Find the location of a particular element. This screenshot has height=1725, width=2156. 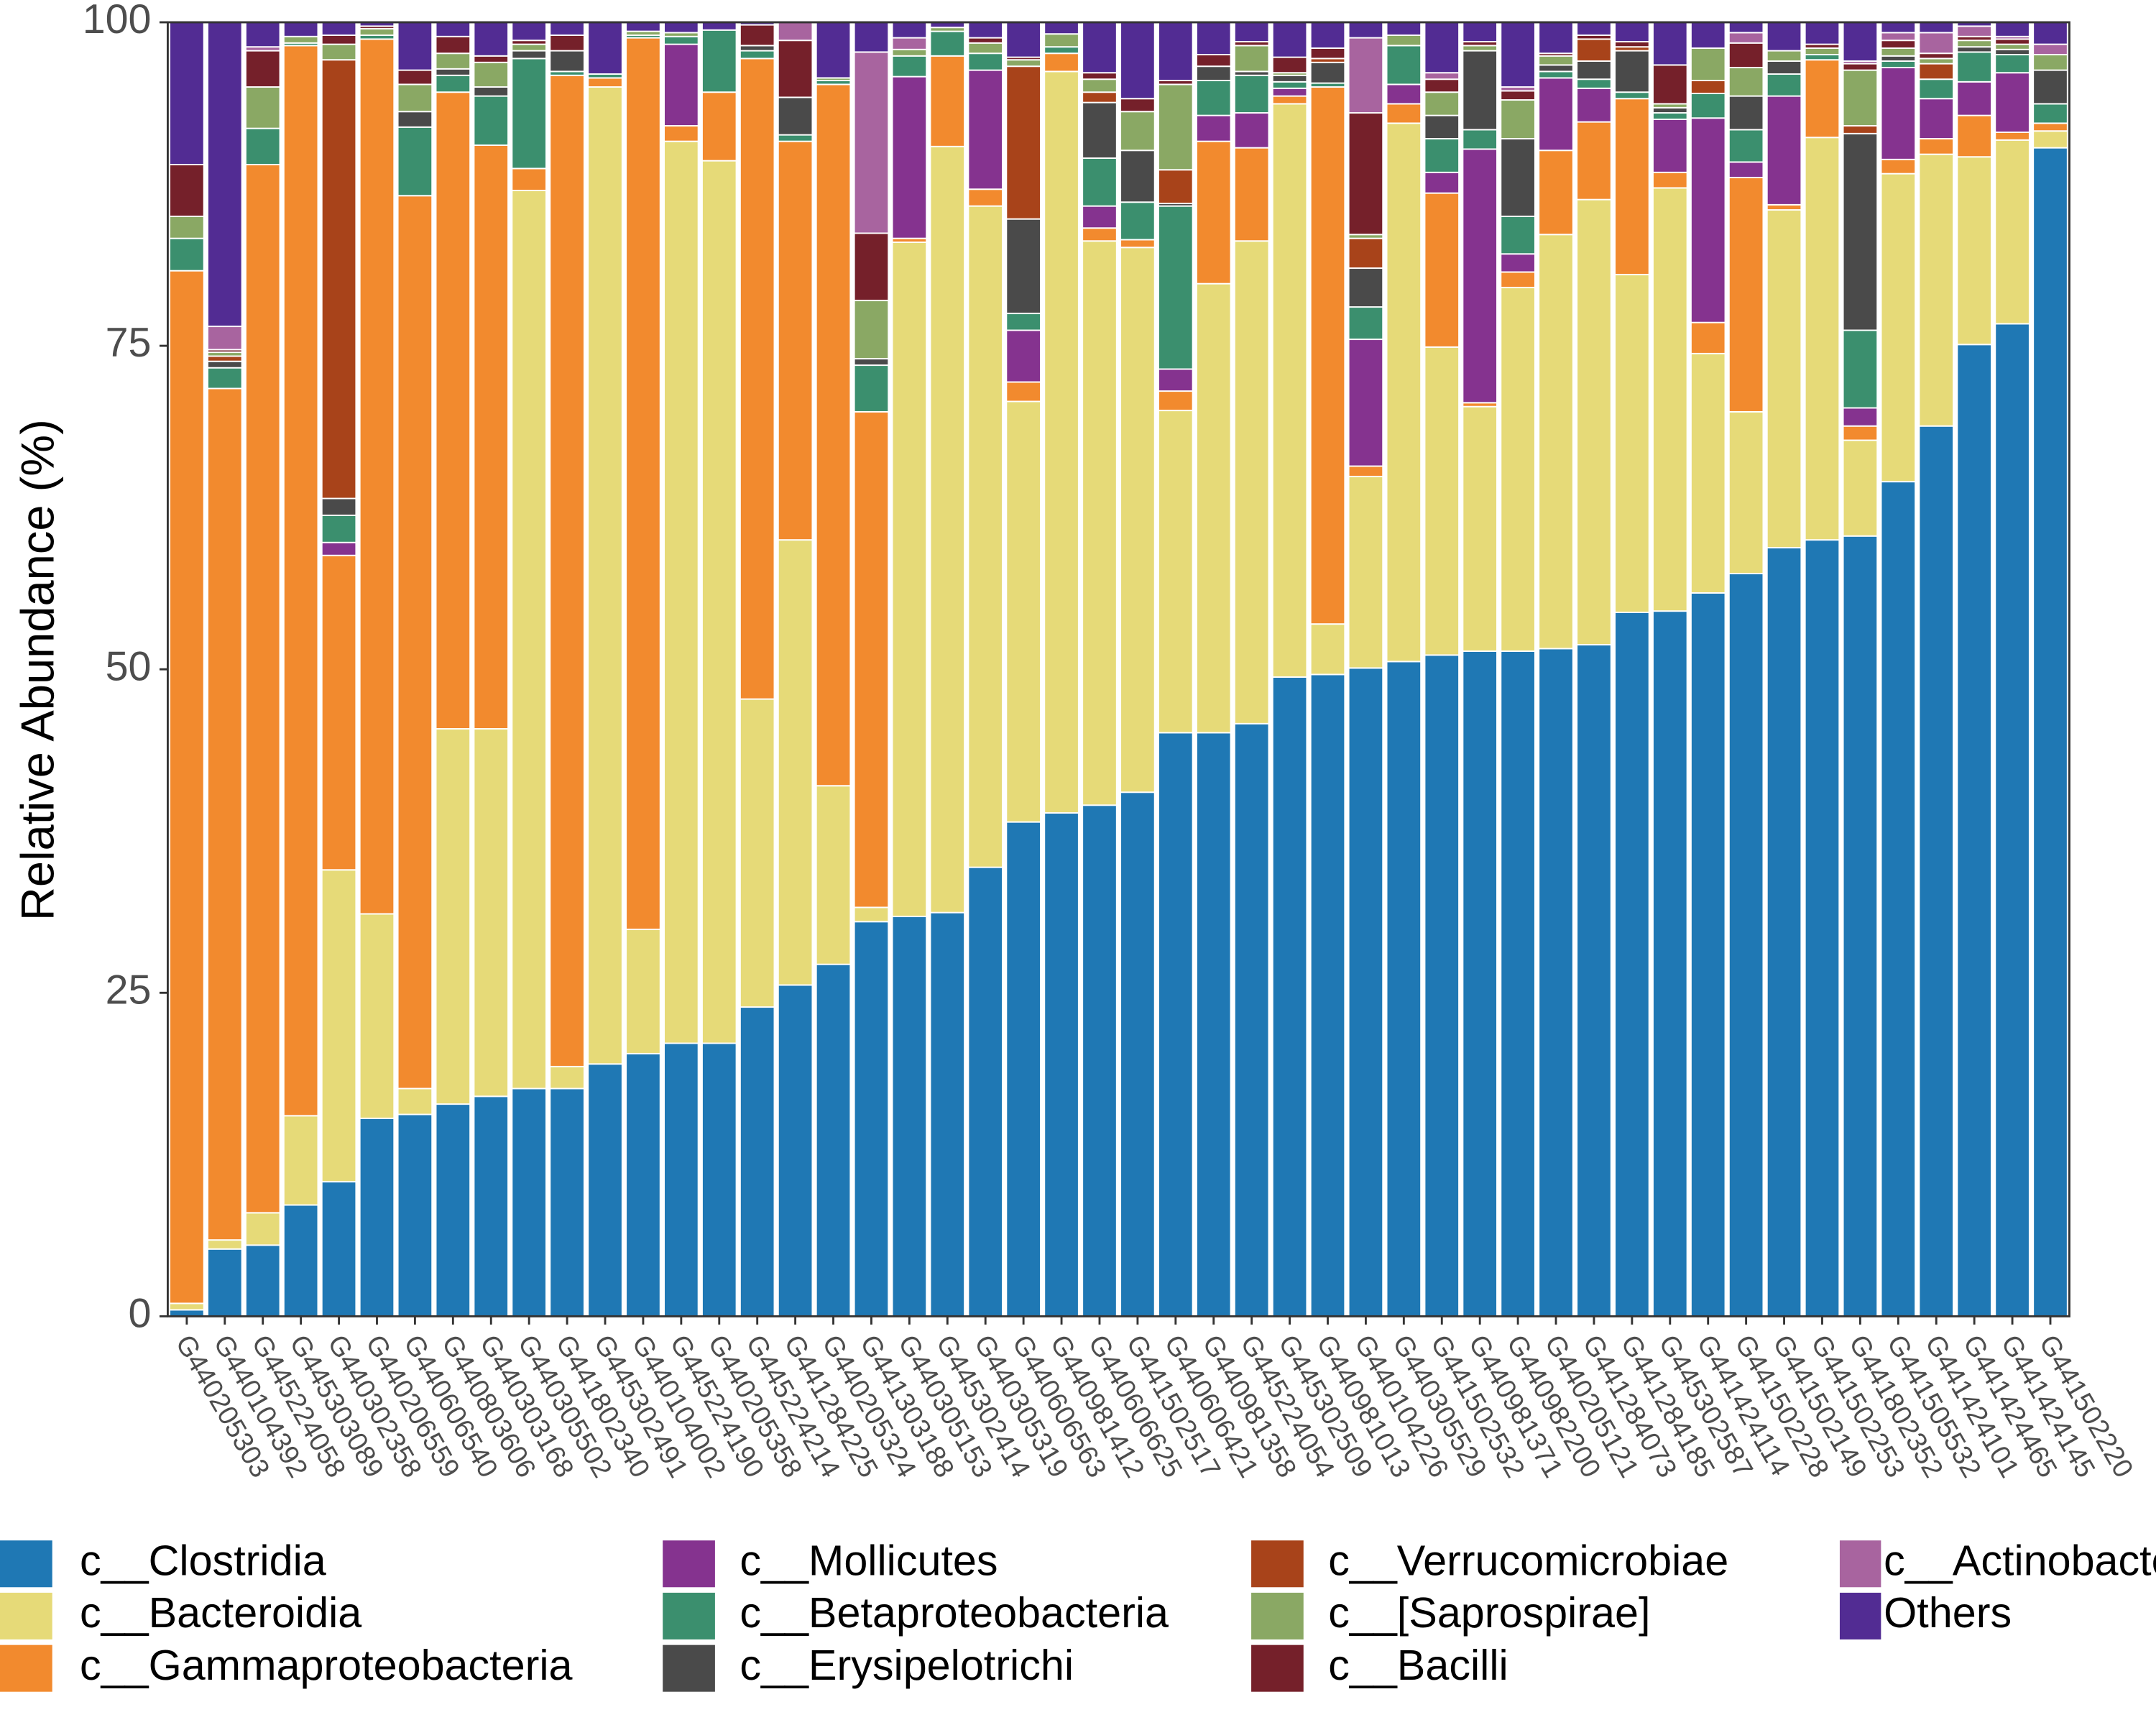

legend-label: c__Mollicutes is located at coordinates (869, 1560).